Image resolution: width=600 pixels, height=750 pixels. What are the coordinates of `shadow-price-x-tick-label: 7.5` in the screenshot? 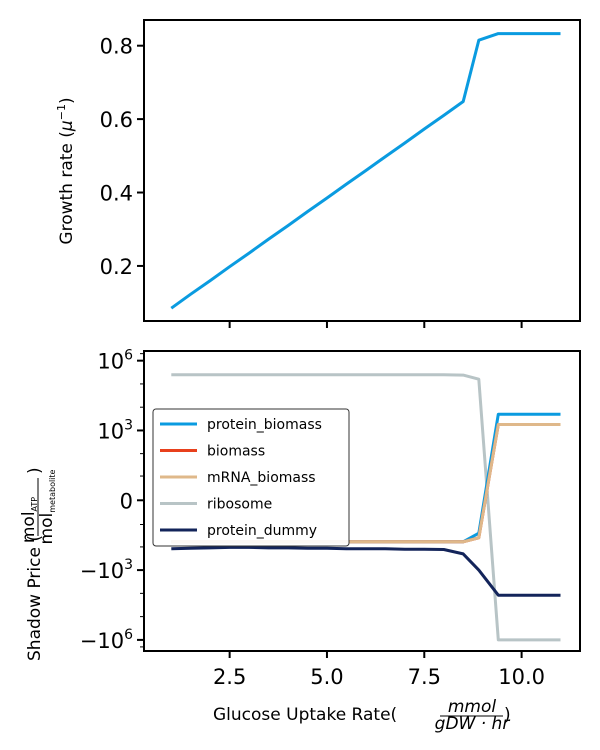 It's located at (424, 677).